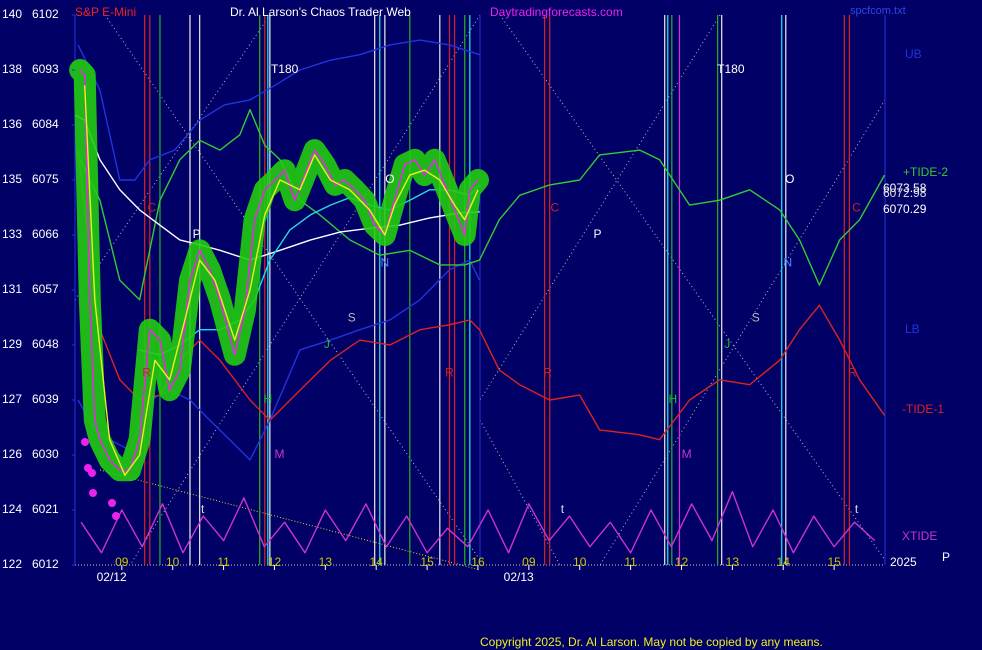  What do you see at coordinates (45, 564) in the screenshot?
I see `y-tick-label: 6012` at bounding box center [45, 564].